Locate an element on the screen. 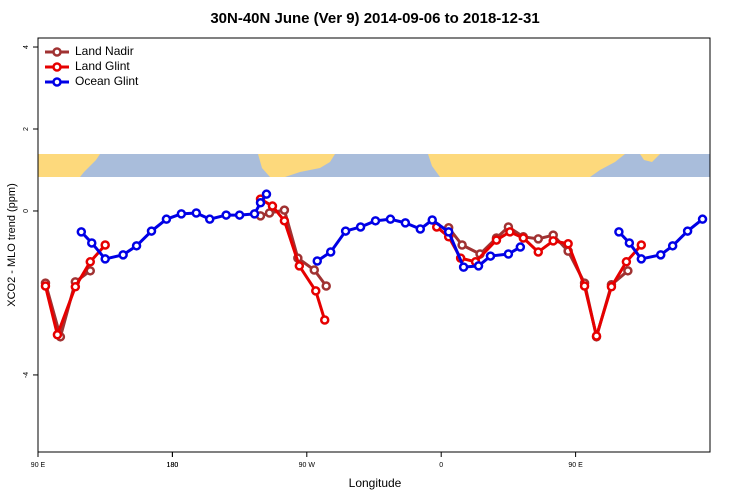  series-line is located at coordinates (392, 231).